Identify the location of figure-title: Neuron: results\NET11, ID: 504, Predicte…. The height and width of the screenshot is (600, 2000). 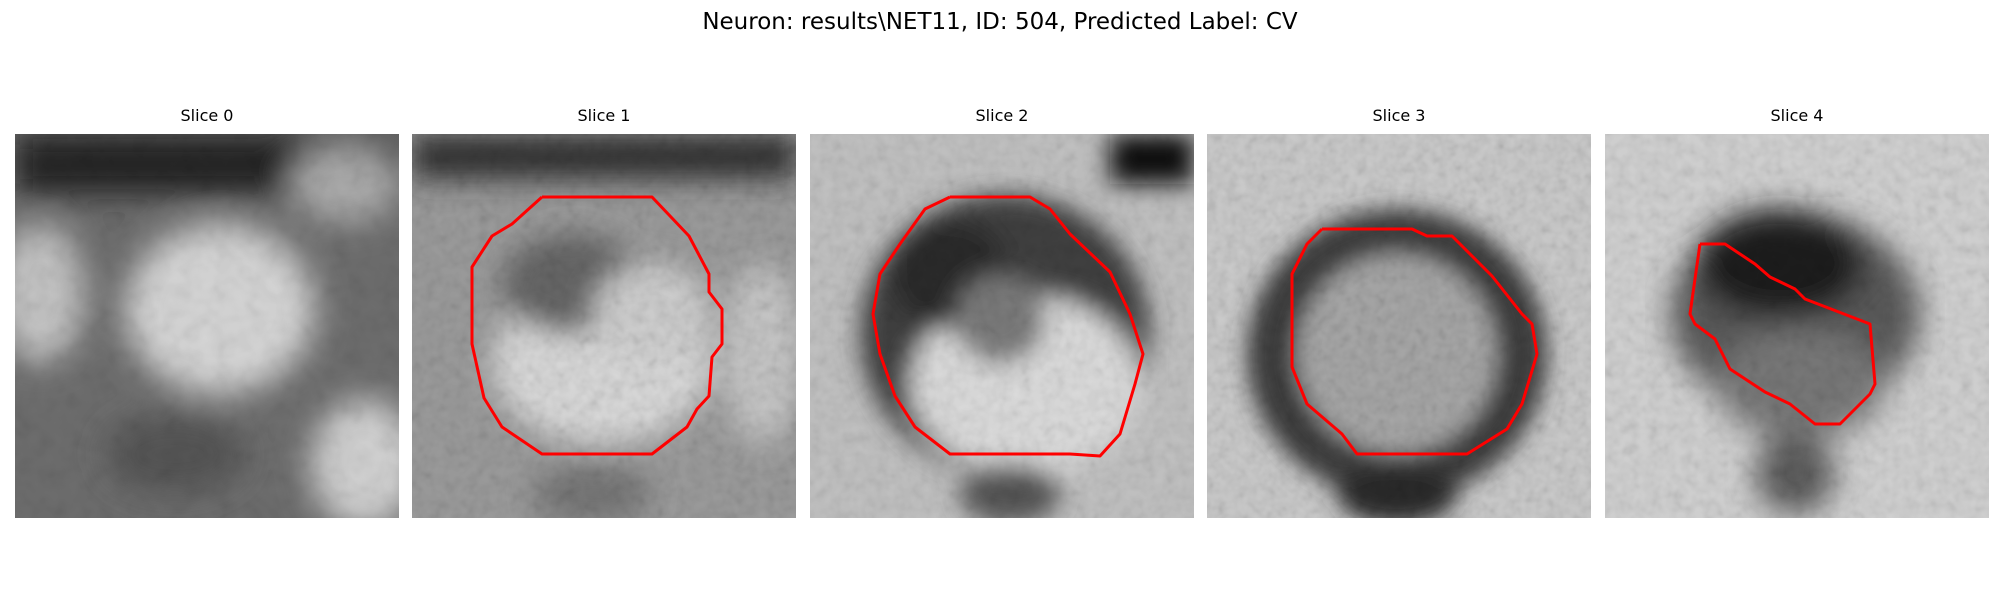
(1000, 22).